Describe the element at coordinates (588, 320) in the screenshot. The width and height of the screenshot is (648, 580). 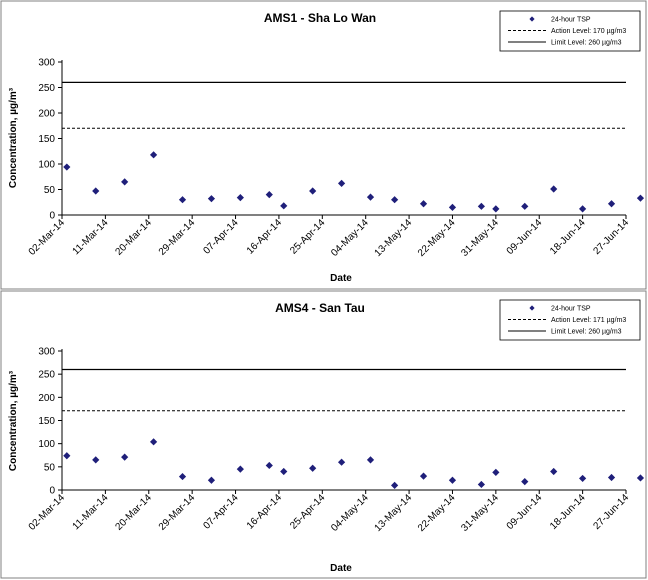
I see `legend-label: Action Level: 171 µg/m3` at that location.